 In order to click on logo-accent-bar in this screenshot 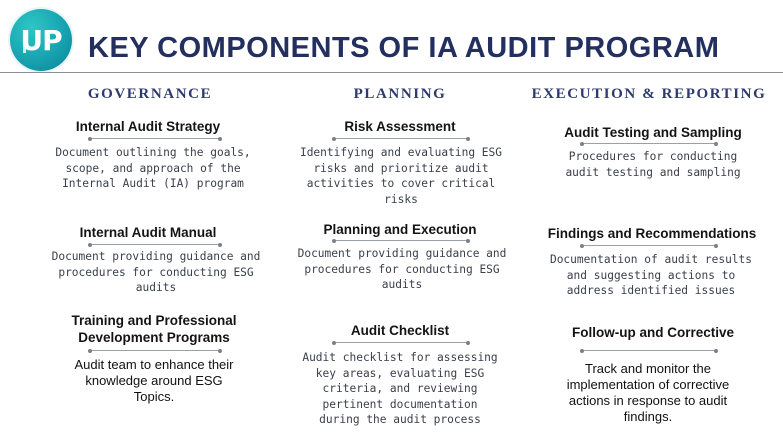, I will do `click(24, 43)`.